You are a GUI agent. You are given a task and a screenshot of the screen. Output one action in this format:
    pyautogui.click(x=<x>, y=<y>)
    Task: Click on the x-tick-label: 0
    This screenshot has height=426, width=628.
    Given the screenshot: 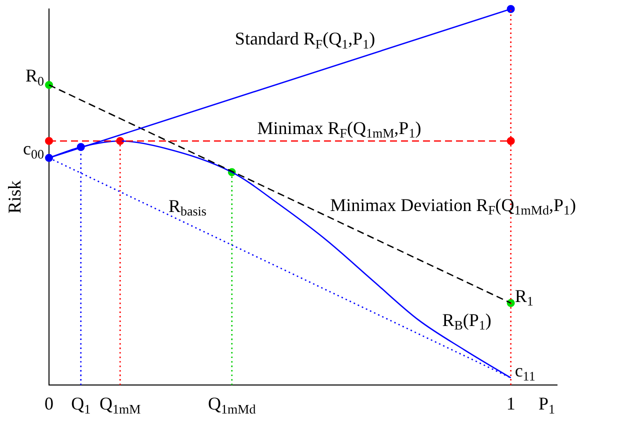 What is the action you would take?
    pyautogui.click(x=49, y=404)
    